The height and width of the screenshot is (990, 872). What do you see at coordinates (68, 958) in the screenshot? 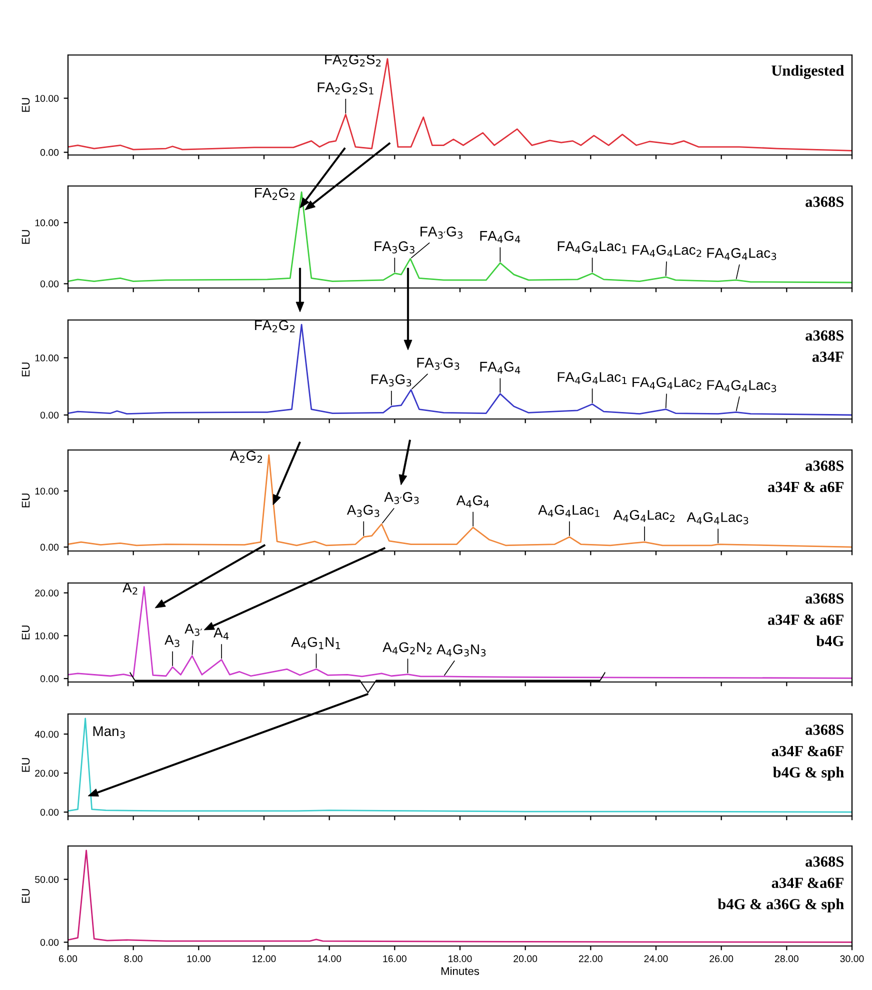
I see `x-tick-label: 6.00` at bounding box center [68, 958].